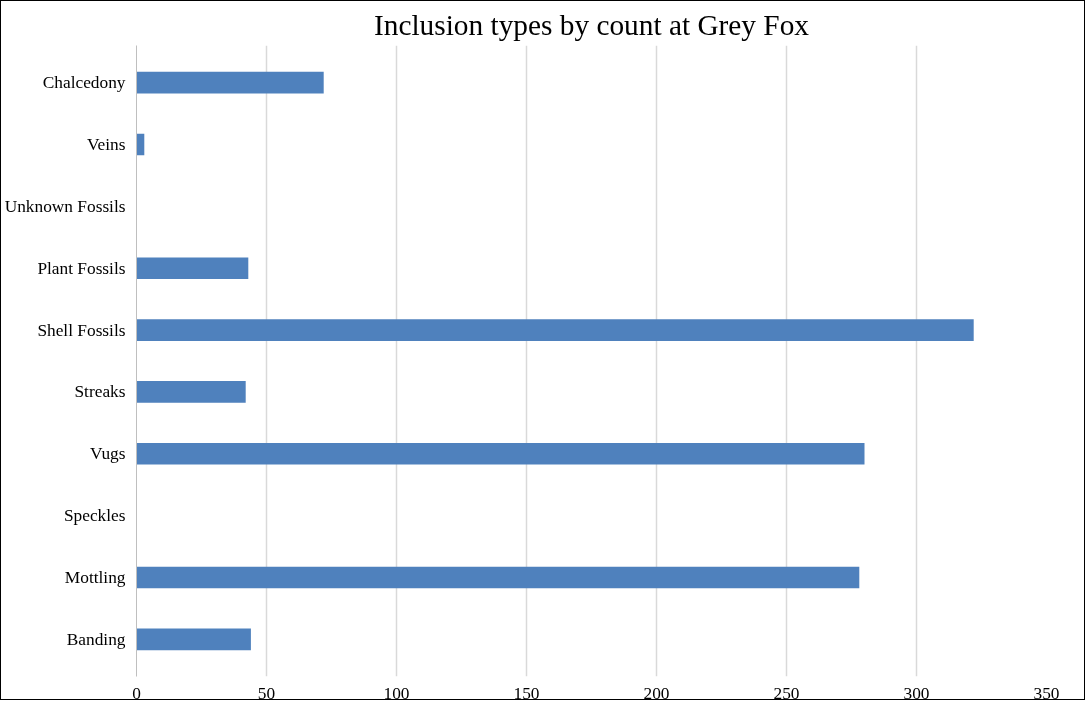 The width and height of the screenshot is (1091, 706). I want to click on x-tick-label: 300, so click(916, 693).